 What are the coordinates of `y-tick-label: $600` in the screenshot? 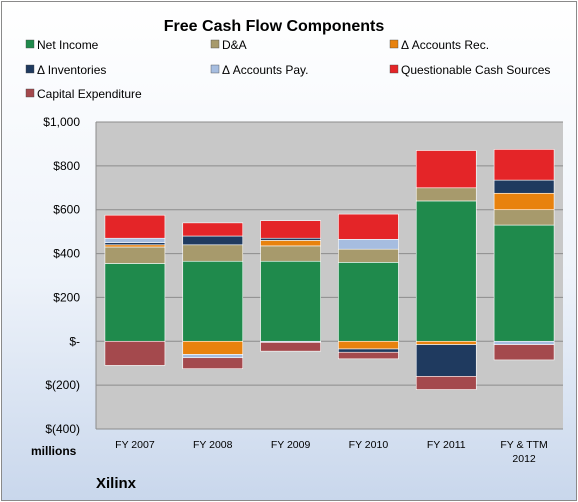 It's located at (66, 210).